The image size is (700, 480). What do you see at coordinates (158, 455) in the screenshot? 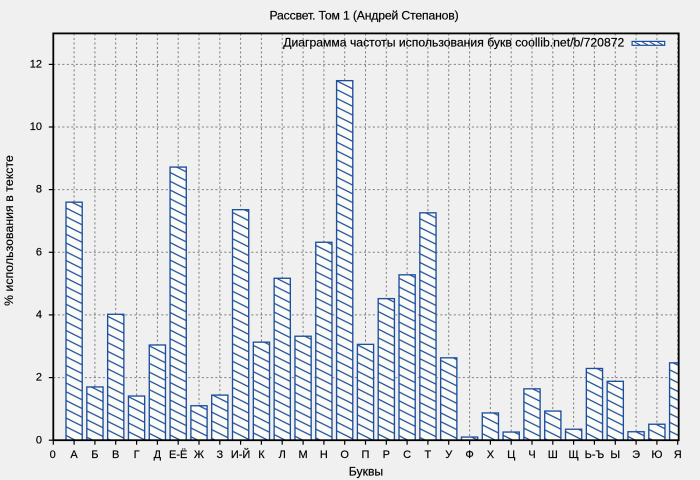
I see `svg-text: Д` at bounding box center [158, 455].